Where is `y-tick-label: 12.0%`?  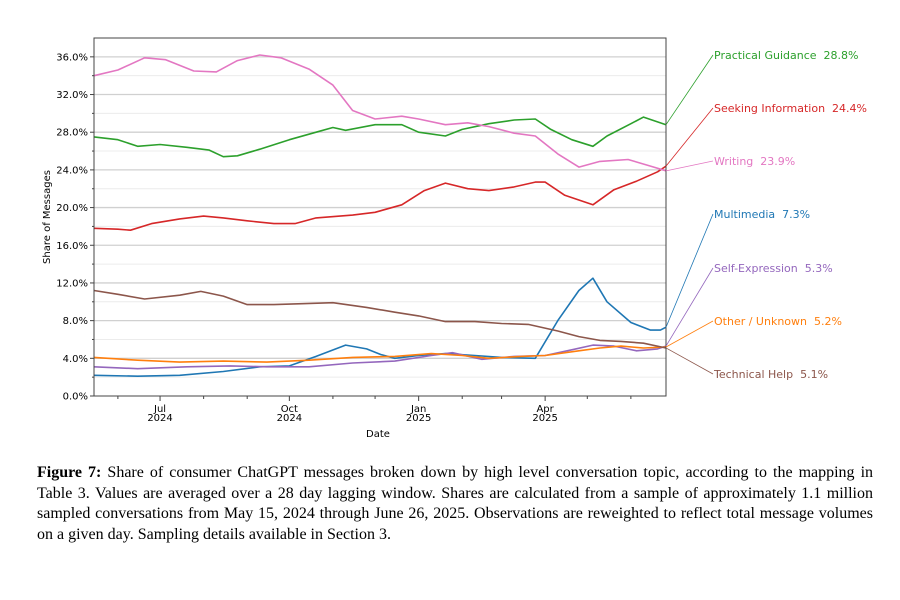 y-tick-label: 12.0% is located at coordinates (72, 283).